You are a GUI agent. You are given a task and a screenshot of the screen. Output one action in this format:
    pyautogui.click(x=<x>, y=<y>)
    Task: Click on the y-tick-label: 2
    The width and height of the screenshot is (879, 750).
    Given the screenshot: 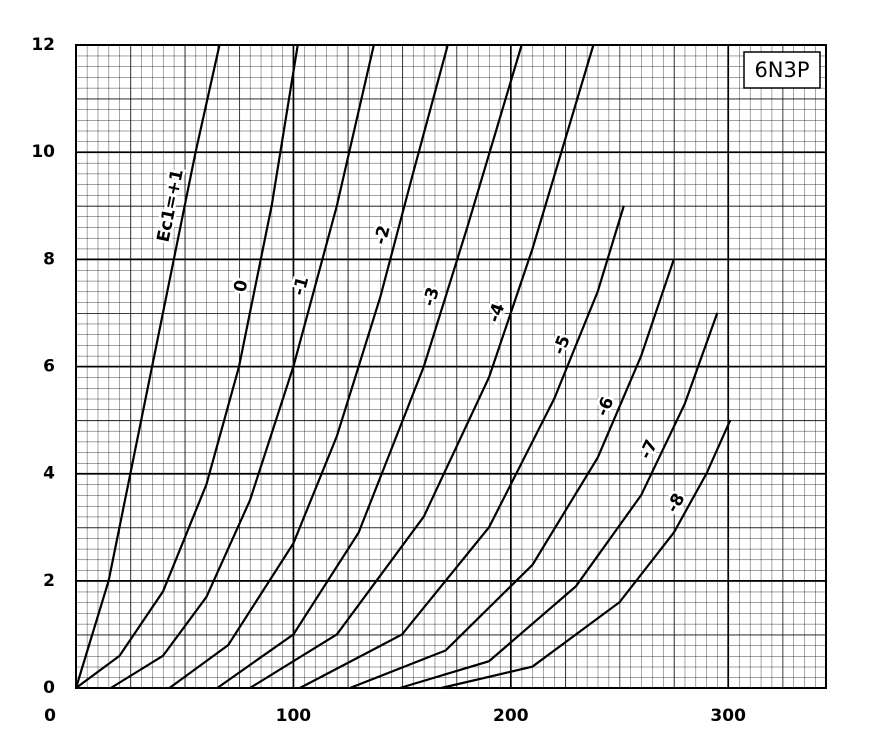 What is the action you would take?
    pyautogui.click(x=49, y=581)
    